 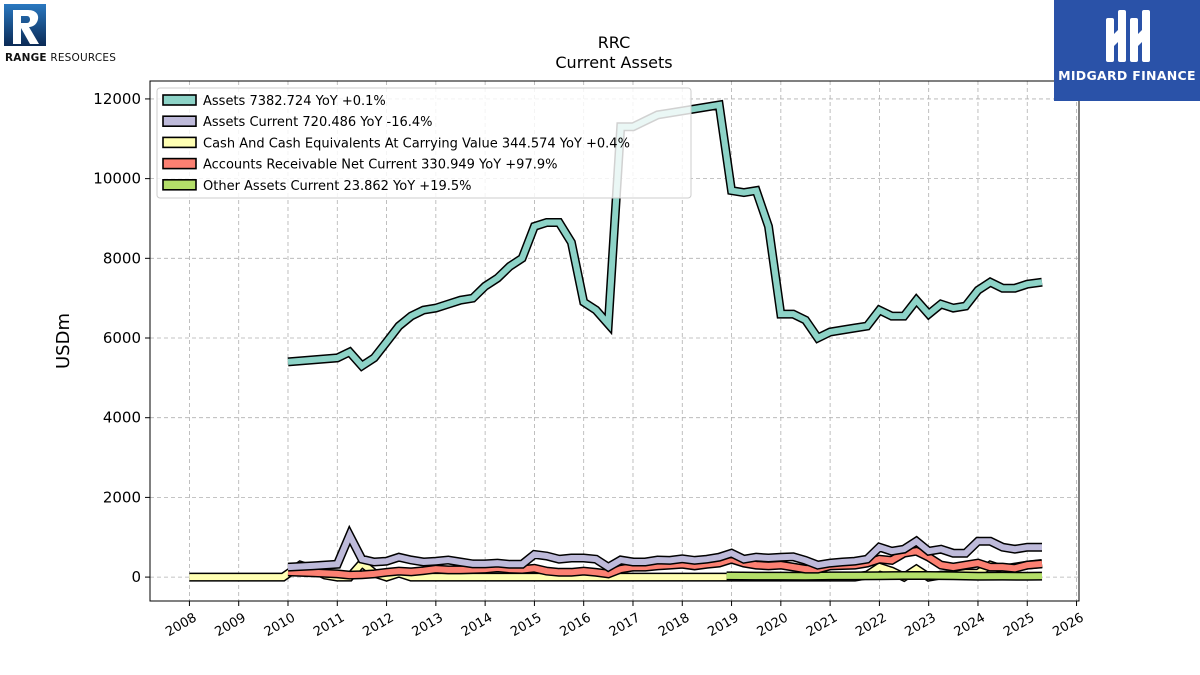 What do you see at coordinates (181, 625) in the screenshot?
I see `x-tick-label: 2008` at bounding box center [181, 625].